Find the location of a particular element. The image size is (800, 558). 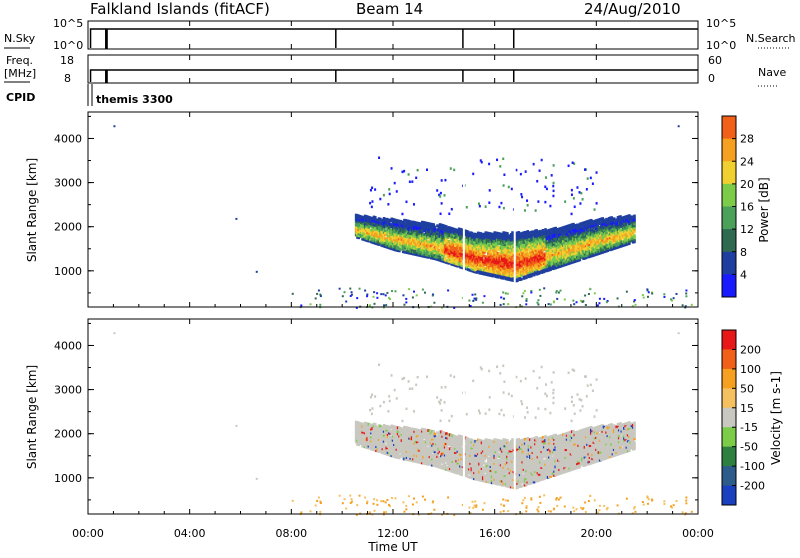

noise-trace is located at coordinates (394, 38).